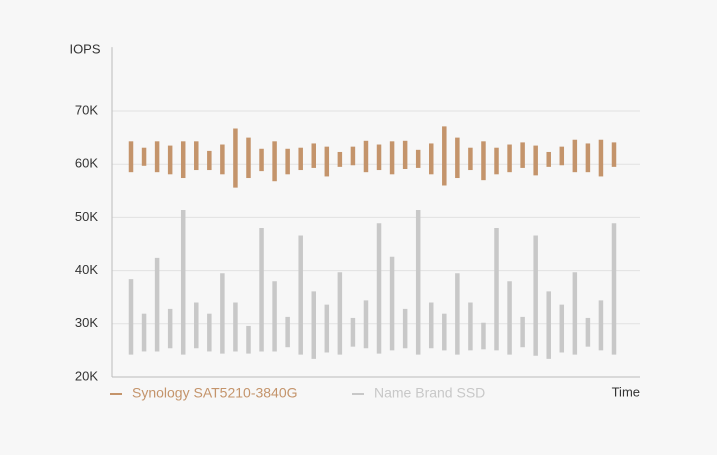 This screenshot has width=717, height=455. Describe the element at coordinates (86, 322) in the screenshot. I see `y-tick-label: 30K` at that location.